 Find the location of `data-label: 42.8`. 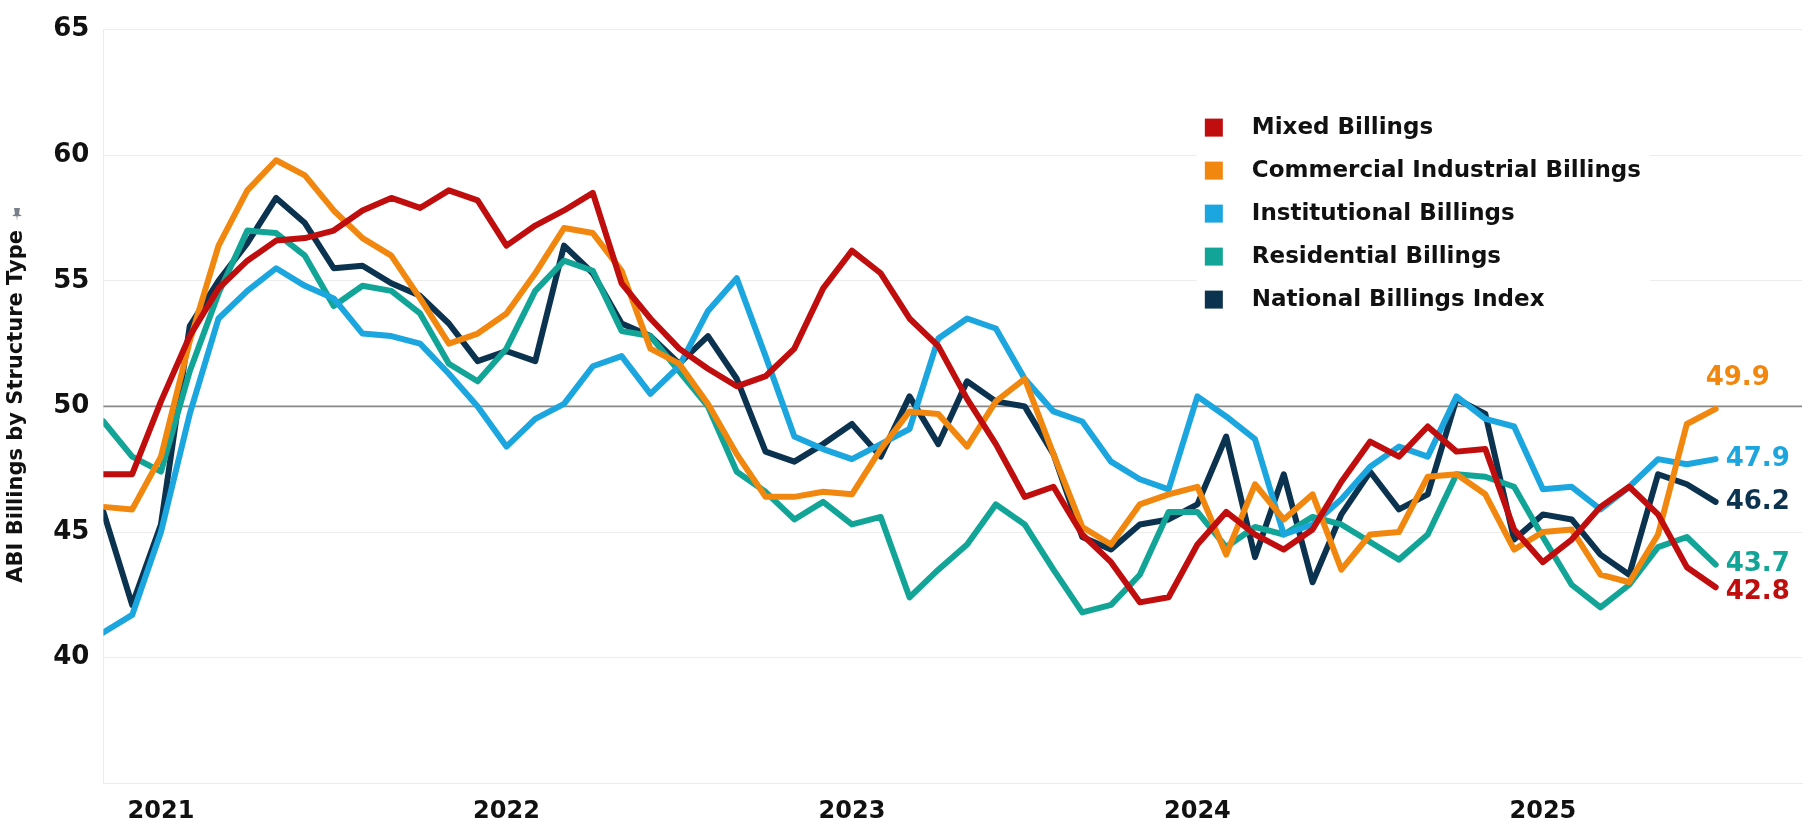

data-label: 42.8 is located at coordinates (1757, 590).